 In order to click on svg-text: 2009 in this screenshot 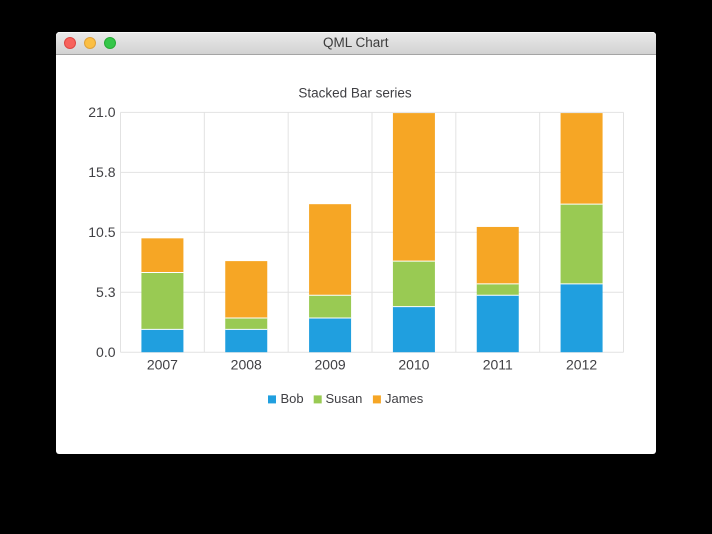, I will do `click(330, 365)`.